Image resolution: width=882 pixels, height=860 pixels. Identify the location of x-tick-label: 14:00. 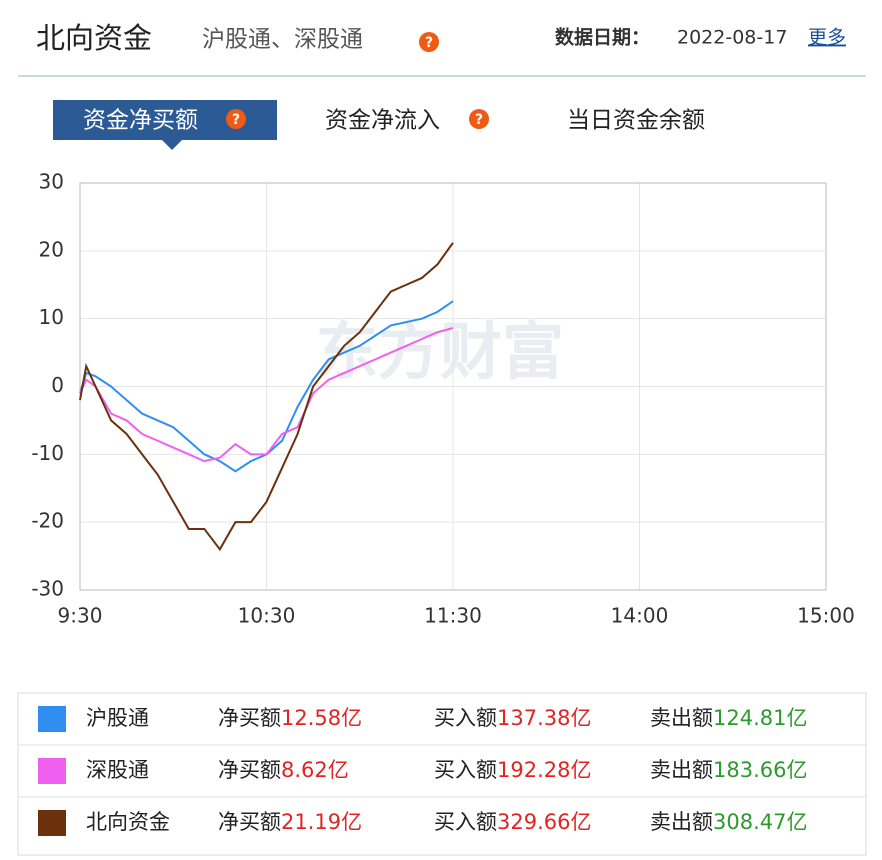
(640, 616).